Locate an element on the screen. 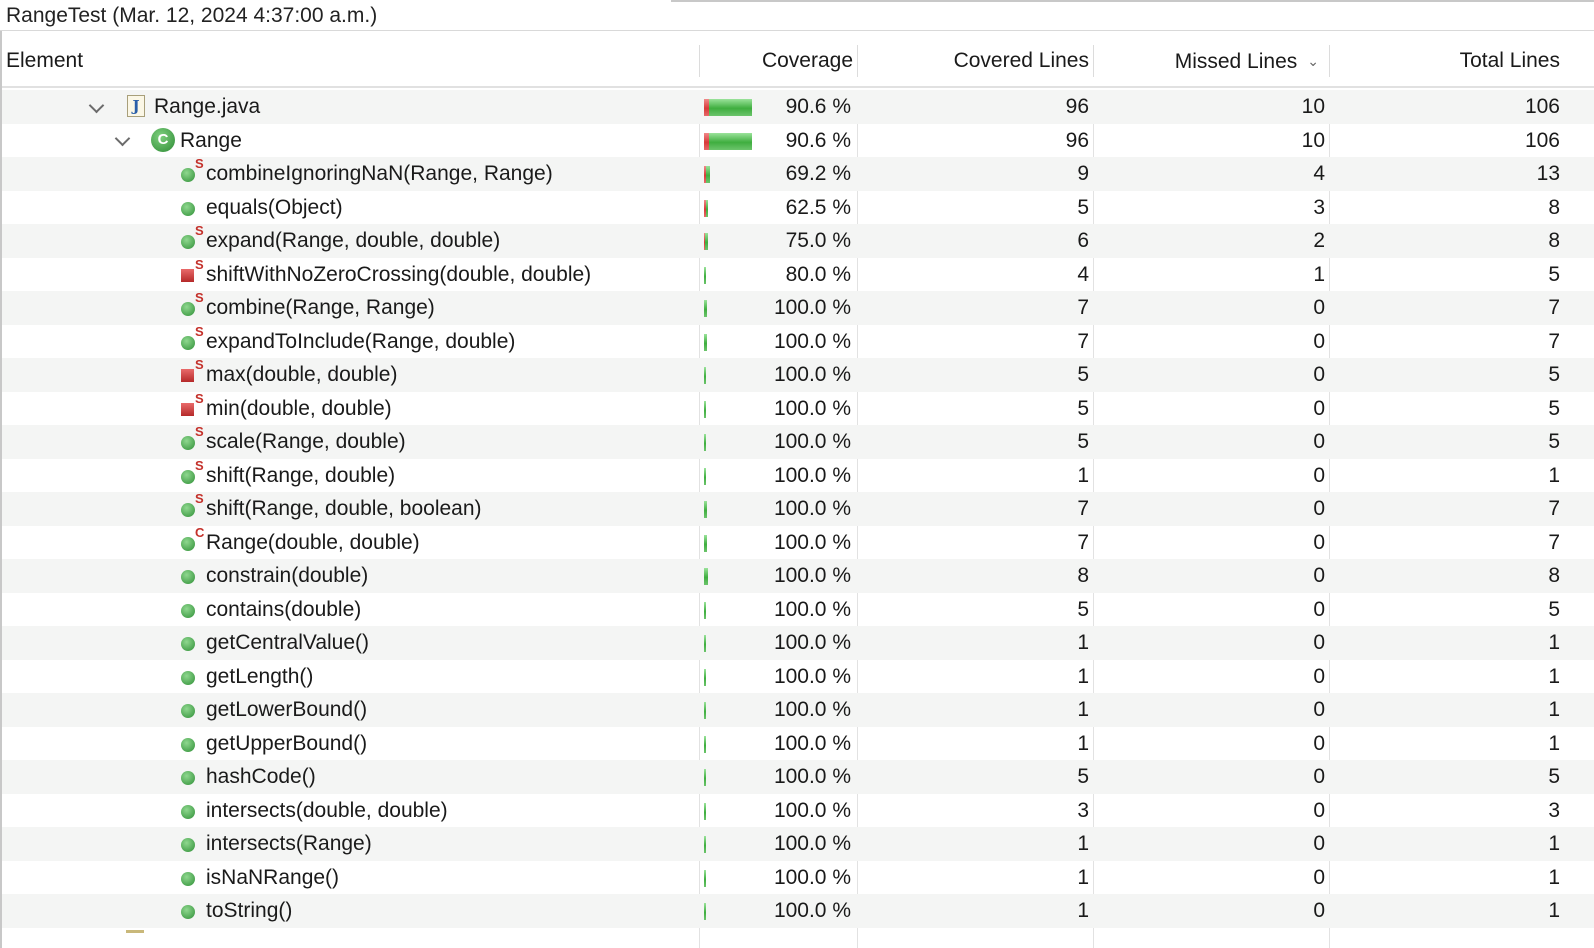 The image size is (1594, 948). column-header-missed-lines: Missed Lines ⌄ is located at coordinates (1211, 58).